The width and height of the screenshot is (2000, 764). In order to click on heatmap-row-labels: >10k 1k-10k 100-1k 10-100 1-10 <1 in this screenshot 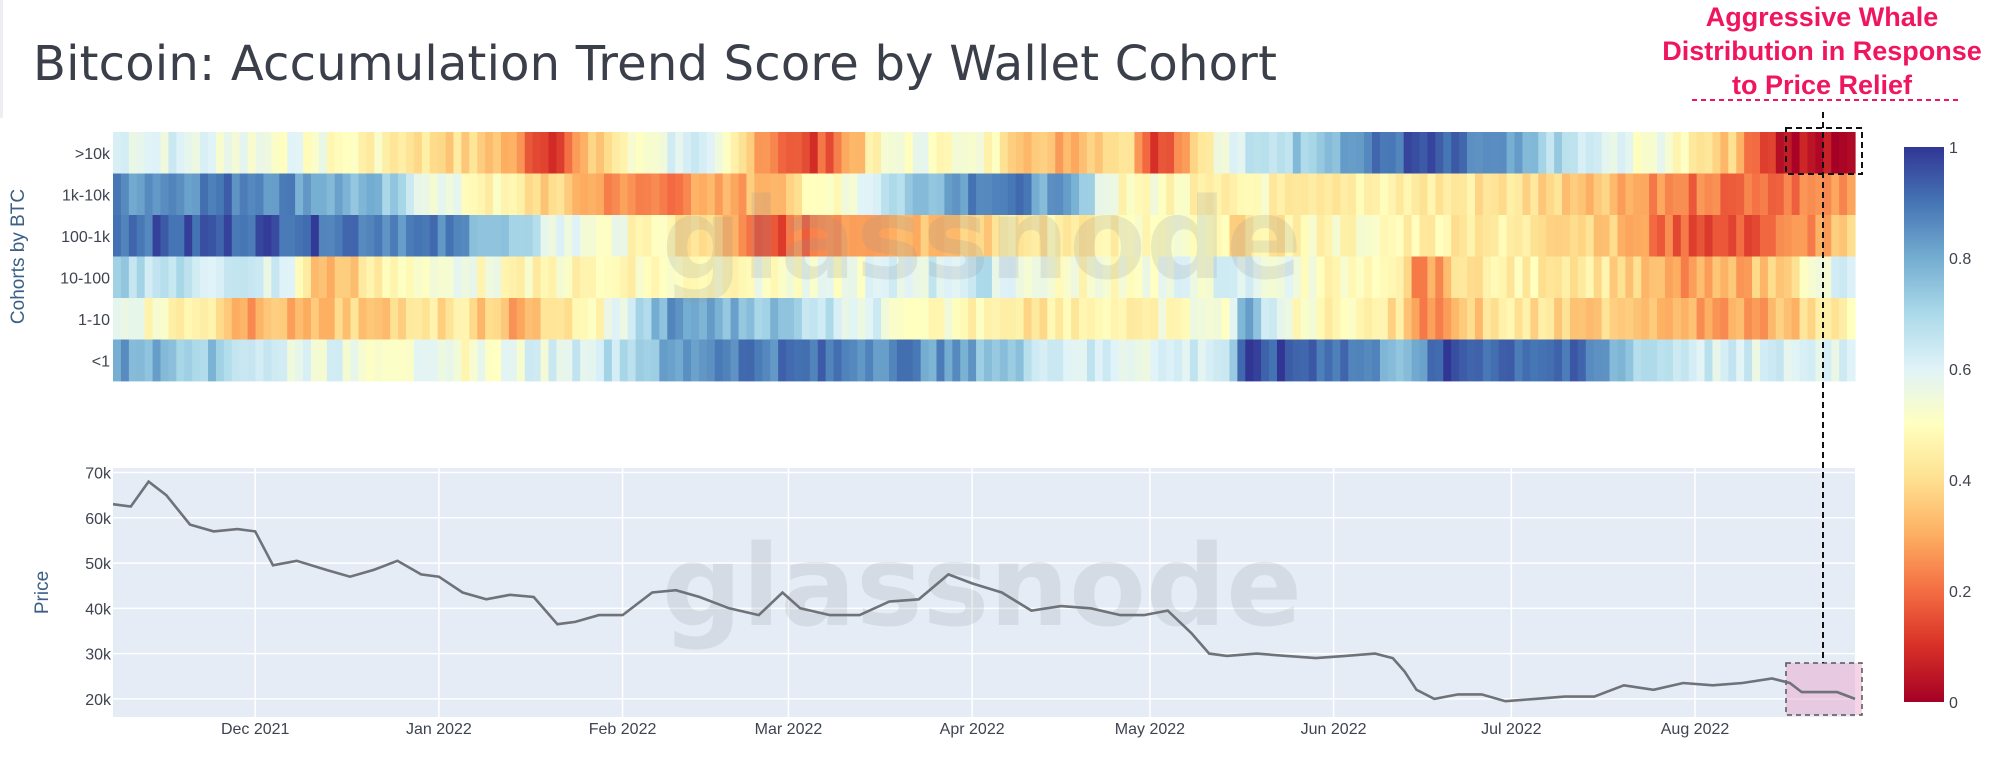, I will do `click(85, 258)`.